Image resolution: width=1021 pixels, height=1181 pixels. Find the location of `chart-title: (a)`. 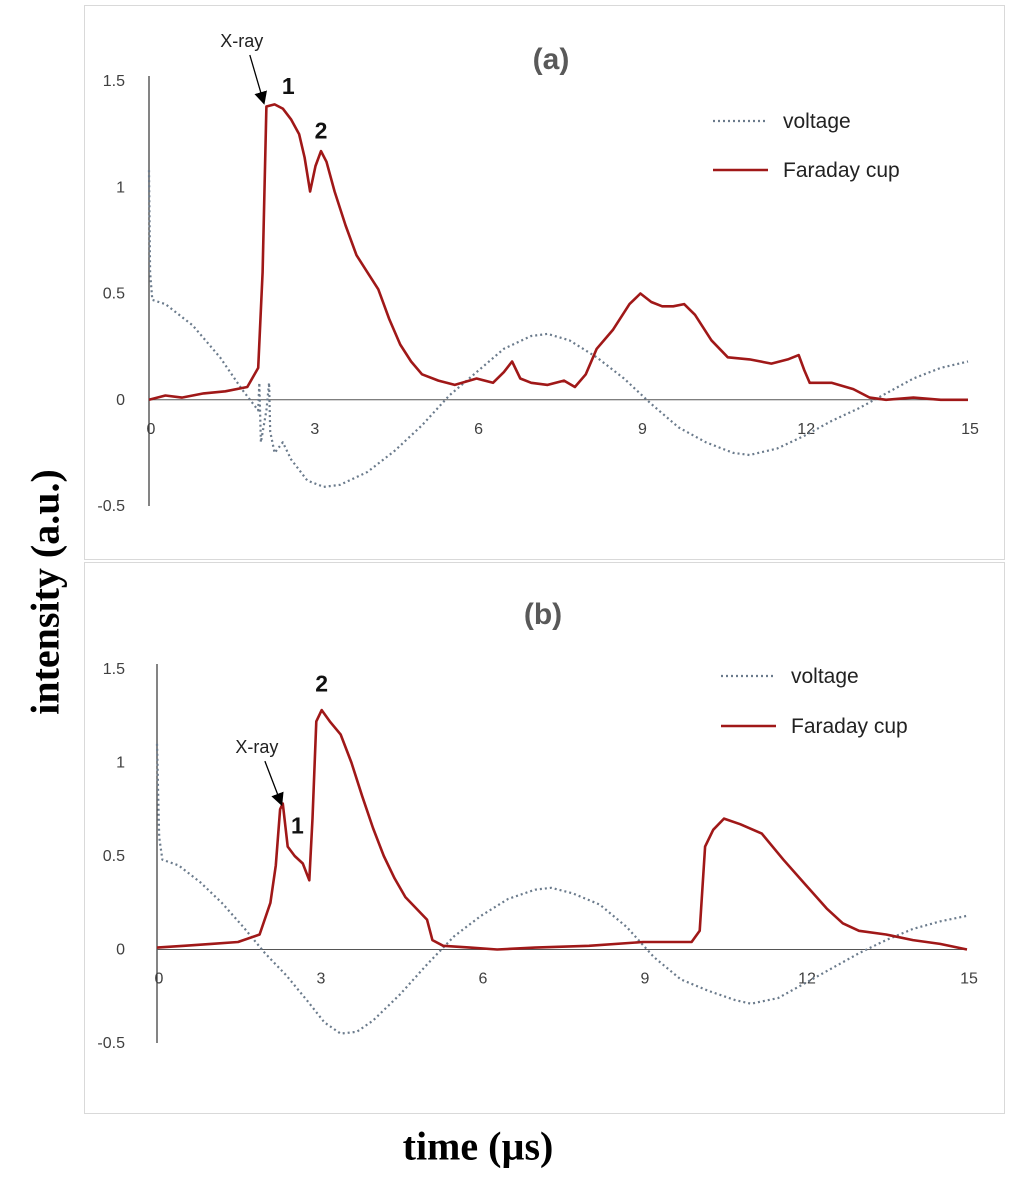

chart-title: (a) is located at coordinates (551, 59).